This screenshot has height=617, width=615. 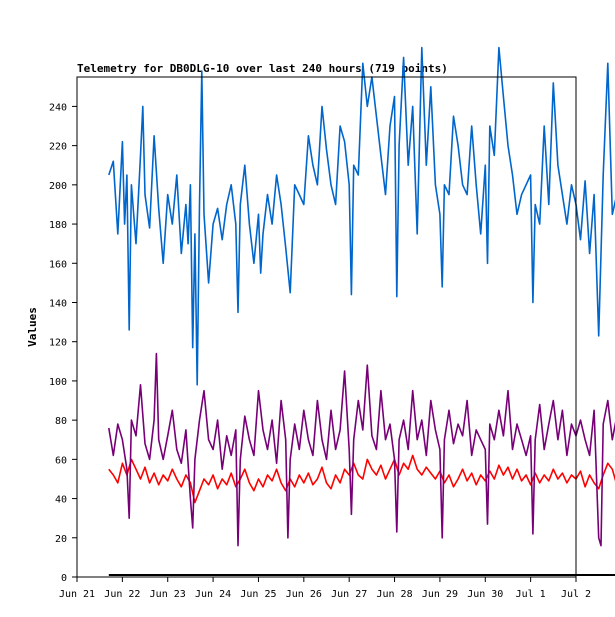 I want to click on y-tick-label: 160, so click(x=58, y=264).